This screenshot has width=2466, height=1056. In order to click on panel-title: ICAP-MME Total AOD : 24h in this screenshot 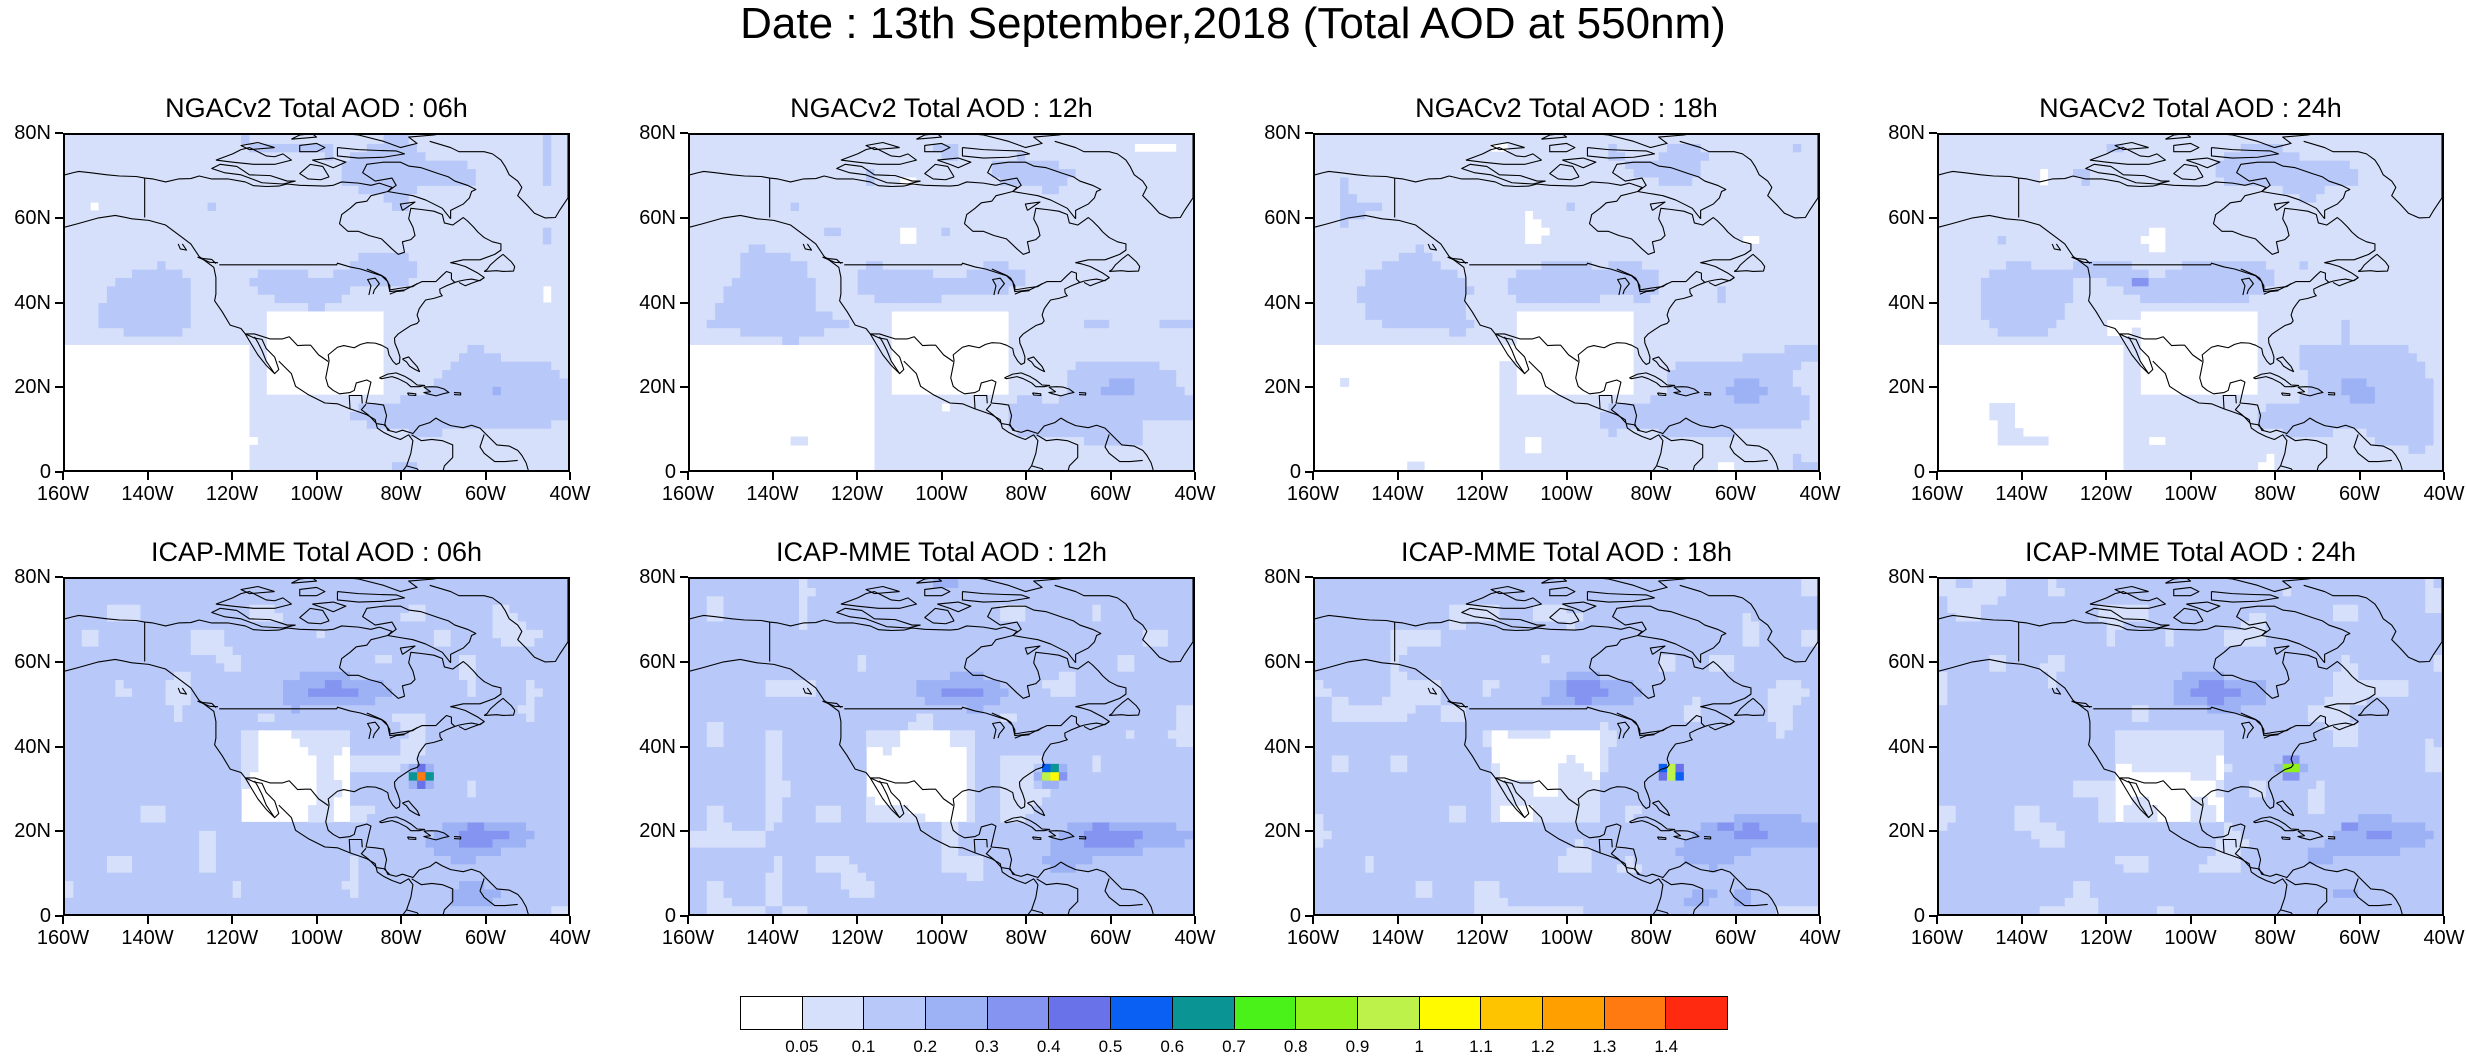, I will do `click(2190, 552)`.